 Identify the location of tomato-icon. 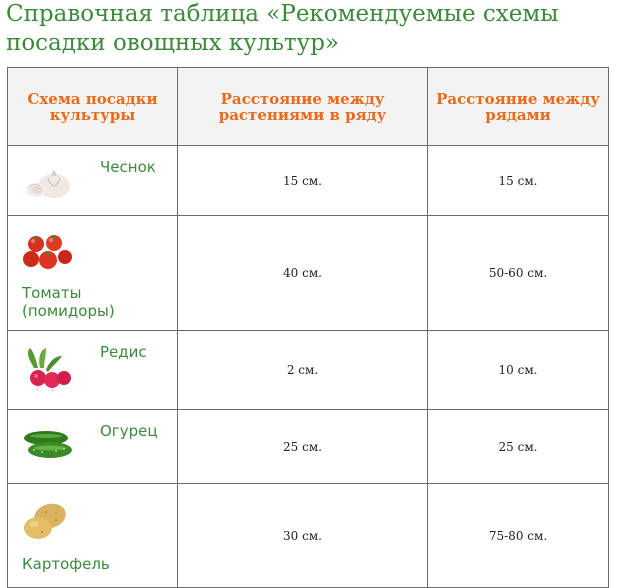
(47, 251).